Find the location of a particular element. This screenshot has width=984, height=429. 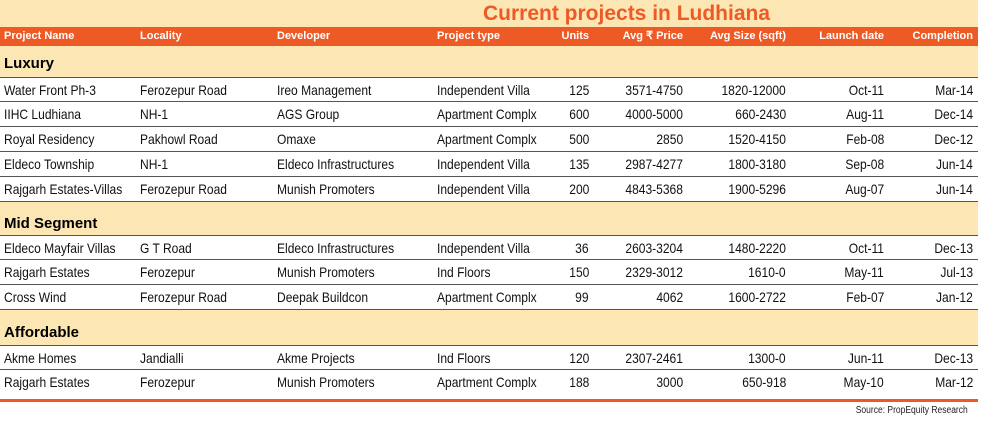

header-developer: Developer is located at coordinates (304, 36).